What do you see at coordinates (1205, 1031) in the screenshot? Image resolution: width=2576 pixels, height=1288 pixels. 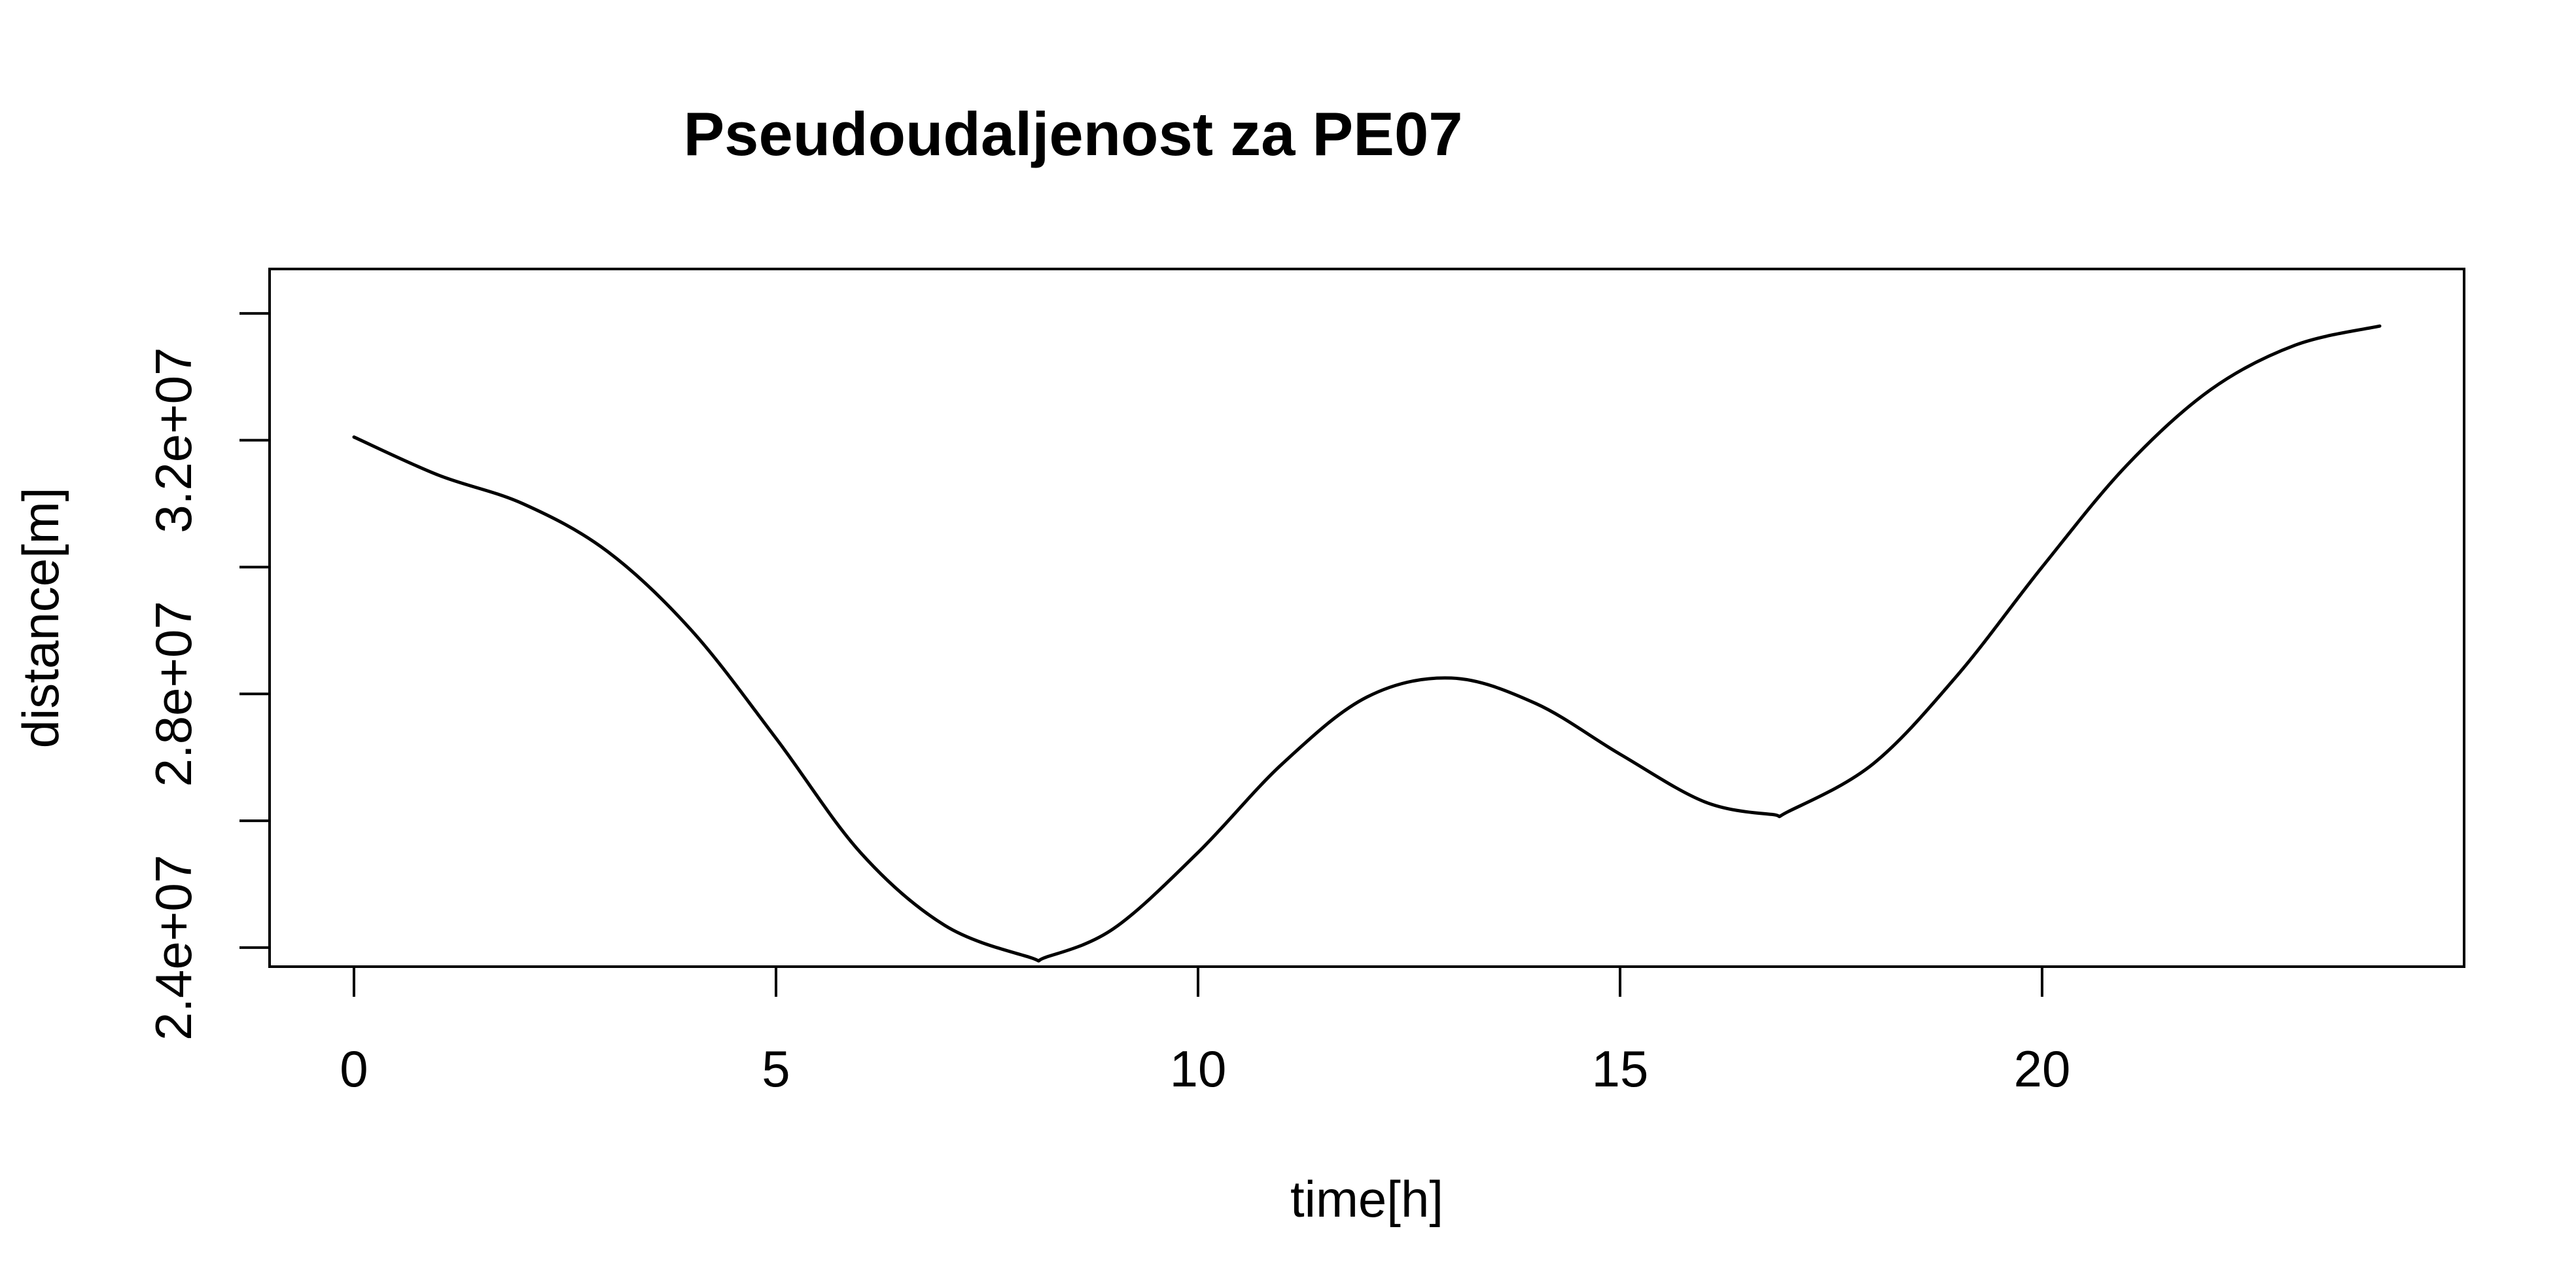 I see `x-axis: 0 5 10 15 20` at bounding box center [1205, 1031].